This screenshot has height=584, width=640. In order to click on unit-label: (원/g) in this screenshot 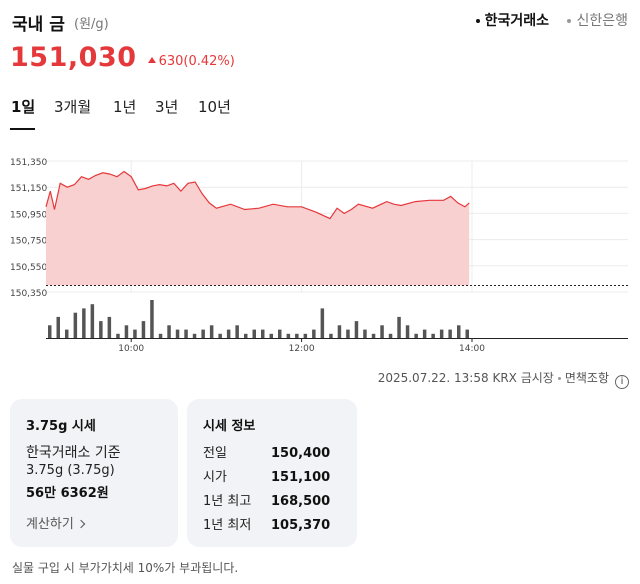, I will do `click(91, 24)`.